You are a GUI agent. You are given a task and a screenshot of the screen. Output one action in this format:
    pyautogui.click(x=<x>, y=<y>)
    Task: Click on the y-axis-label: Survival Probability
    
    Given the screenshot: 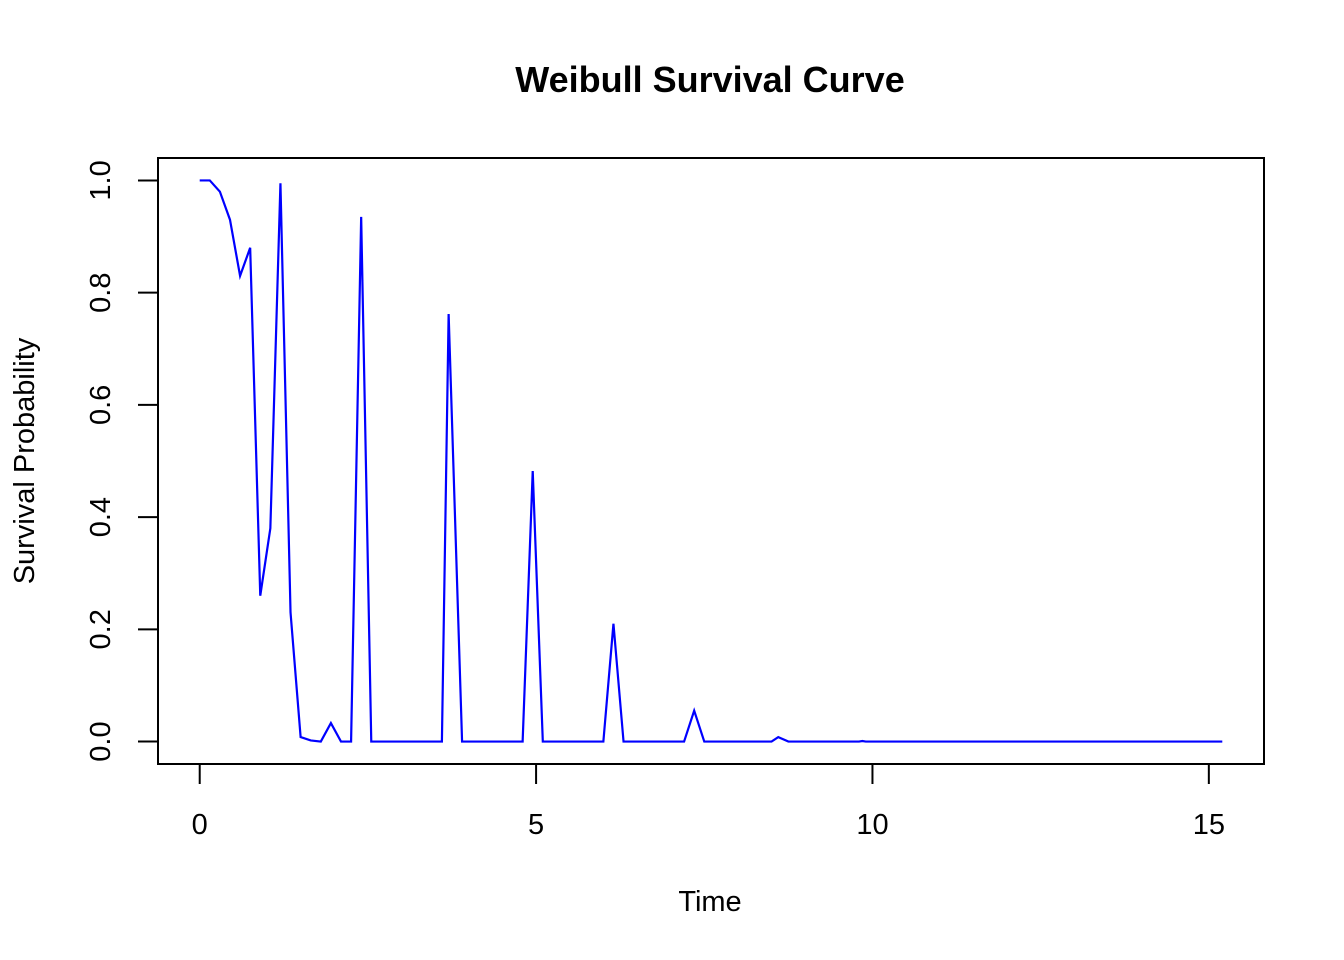 What is the action you would take?
    pyautogui.click(x=25, y=460)
    